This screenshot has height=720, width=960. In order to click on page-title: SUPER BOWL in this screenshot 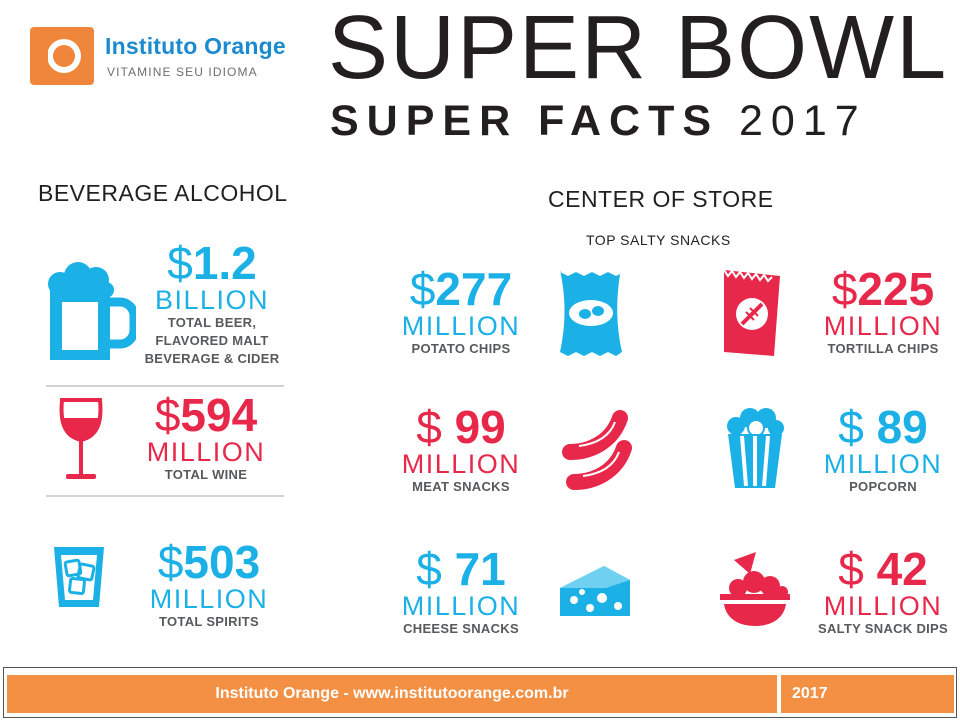, I will do `click(638, 49)`.